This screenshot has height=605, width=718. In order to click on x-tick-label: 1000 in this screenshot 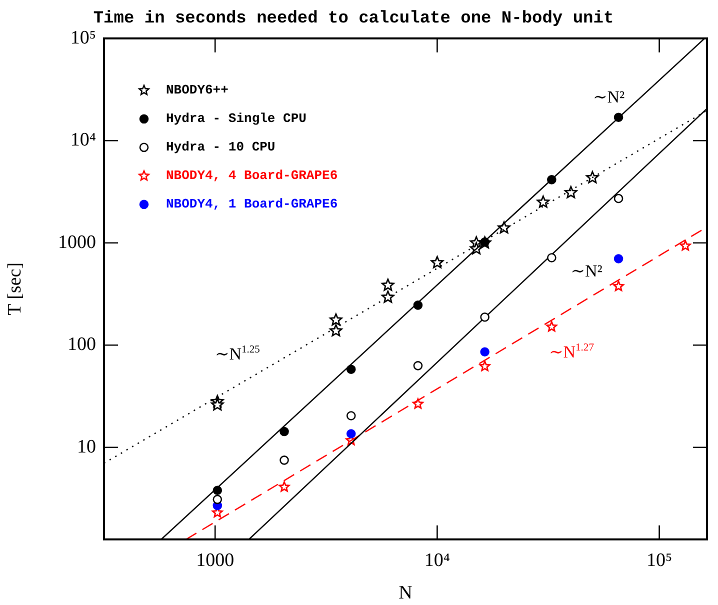, I will do `click(215, 560)`.